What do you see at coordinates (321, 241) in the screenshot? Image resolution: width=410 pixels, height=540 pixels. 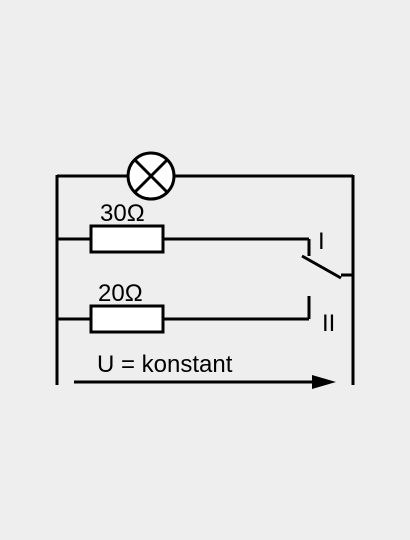 I see `switch-position-1-label: I` at bounding box center [321, 241].